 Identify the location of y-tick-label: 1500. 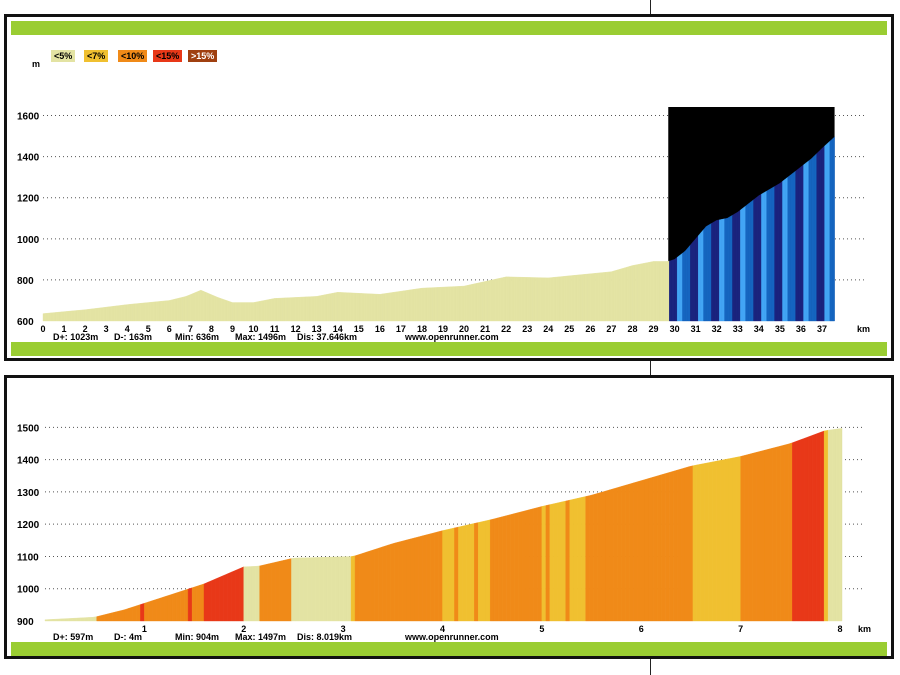
(28, 428).